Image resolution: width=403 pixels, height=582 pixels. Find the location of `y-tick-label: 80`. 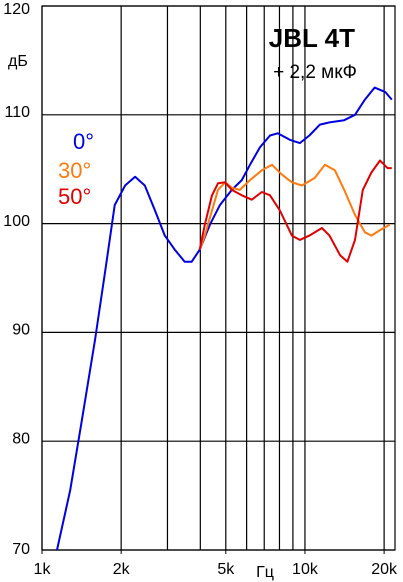

y-tick-label: 80 is located at coordinates (21, 438).